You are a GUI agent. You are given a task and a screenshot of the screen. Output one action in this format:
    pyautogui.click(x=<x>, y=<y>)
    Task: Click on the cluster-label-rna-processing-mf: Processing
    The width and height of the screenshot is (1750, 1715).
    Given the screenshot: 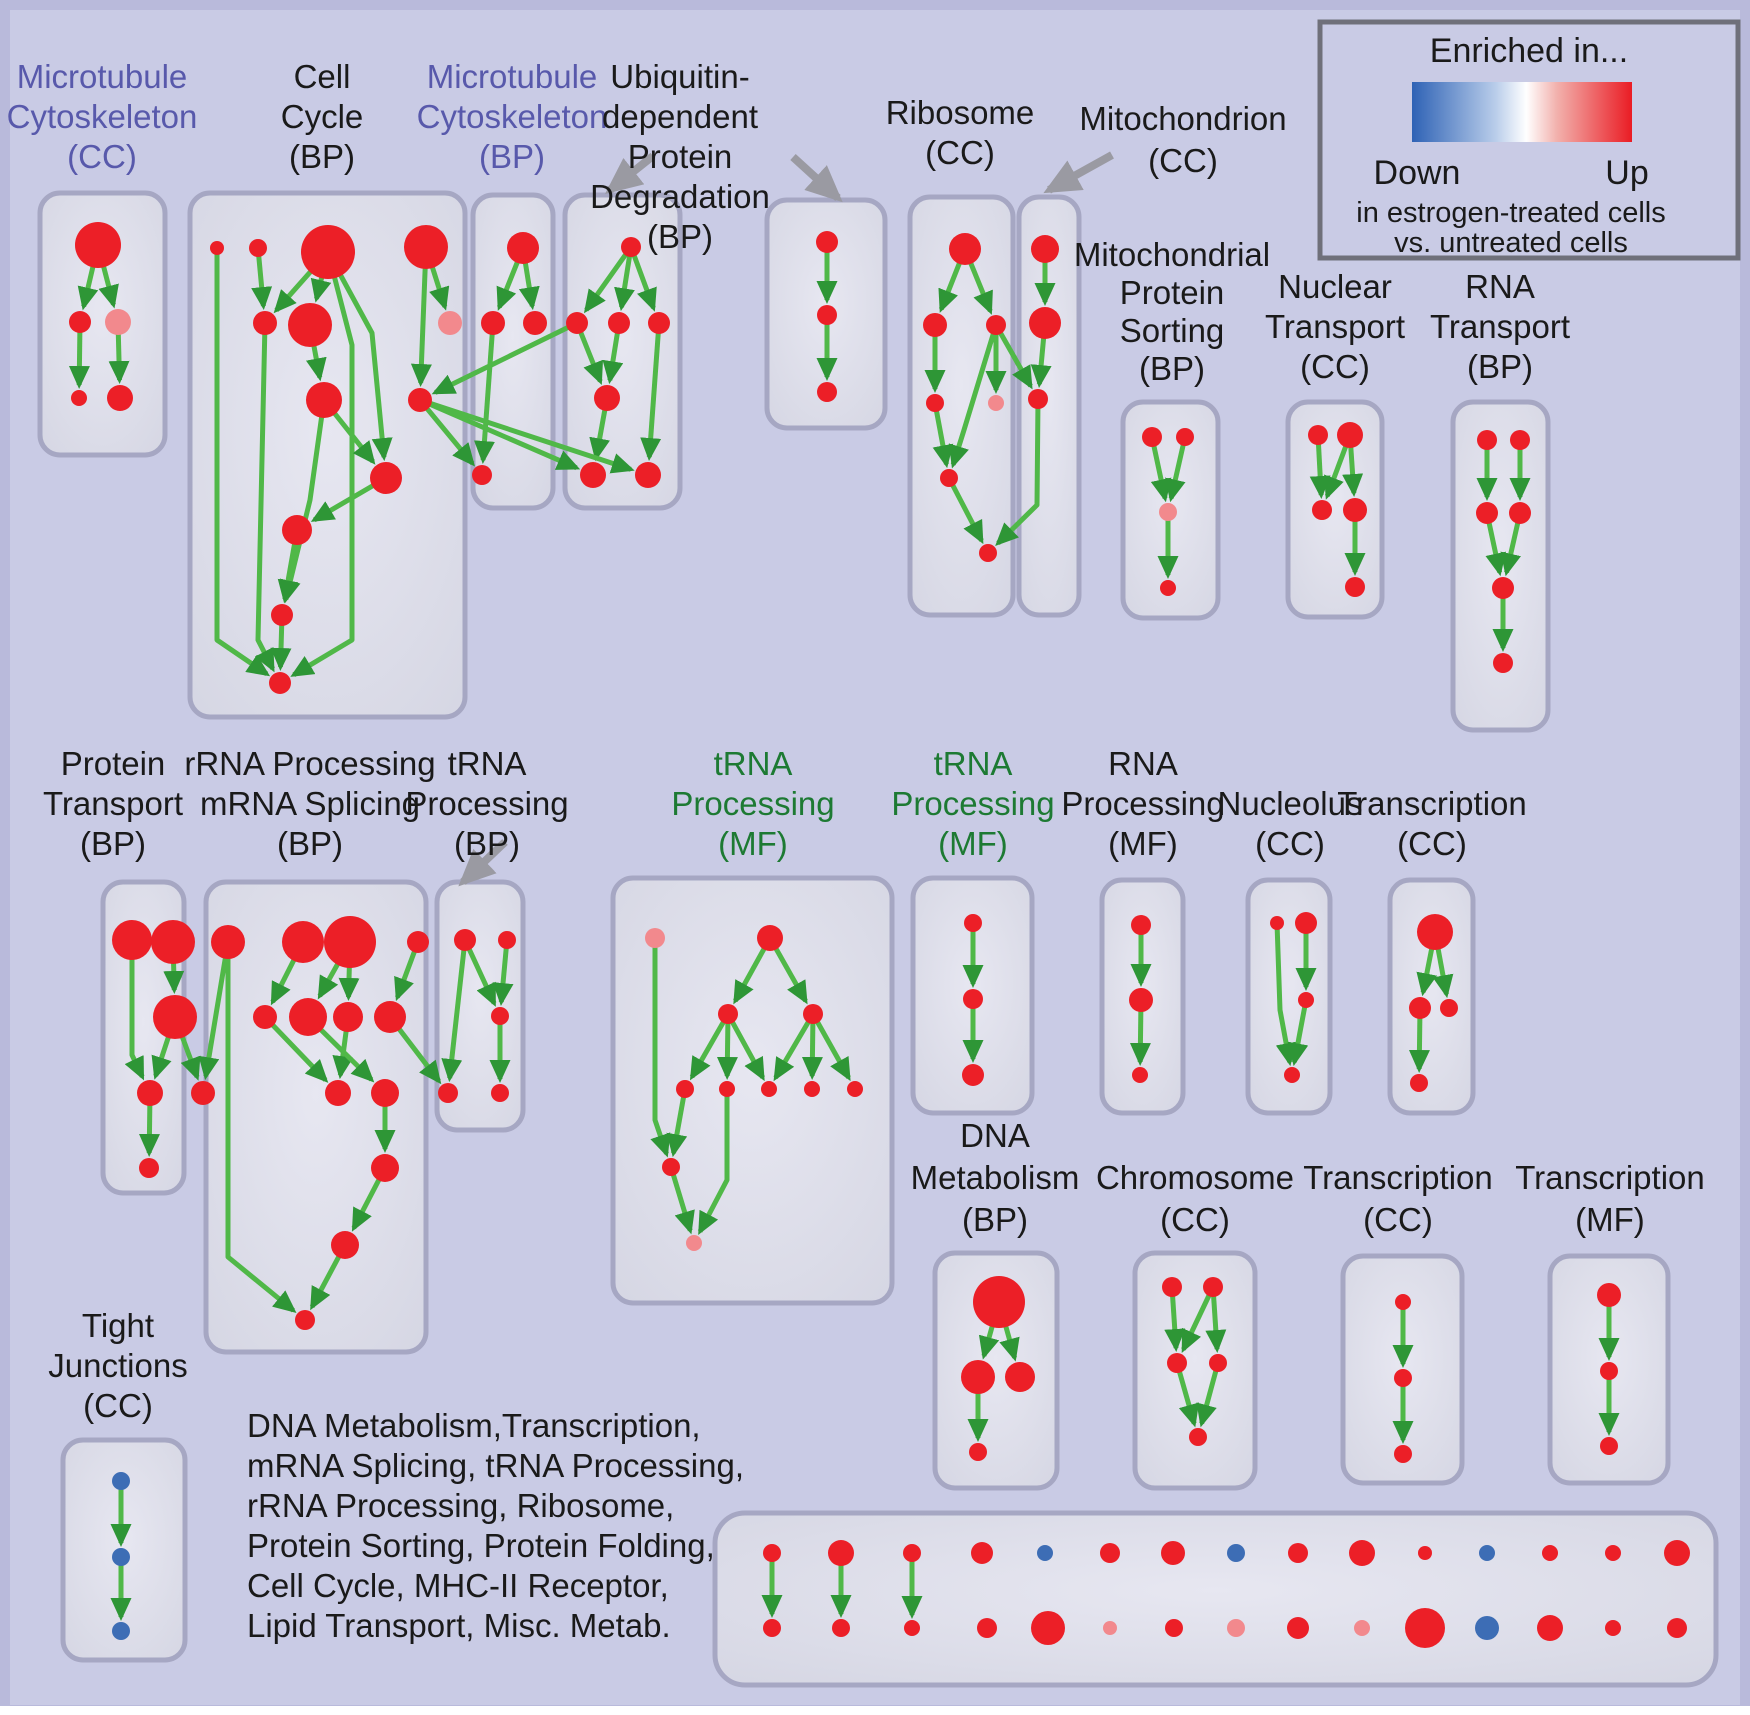 What is the action you would take?
    pyautogui.click(x=1142, y=803)
    